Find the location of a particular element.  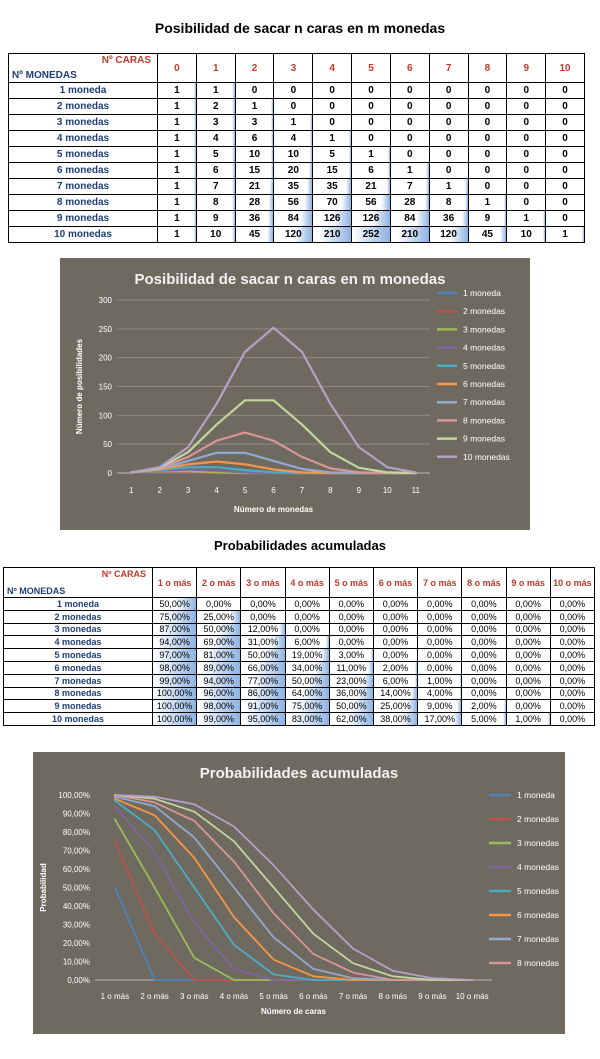

row-label: 6 monedas is located at coordinates (83, 170).